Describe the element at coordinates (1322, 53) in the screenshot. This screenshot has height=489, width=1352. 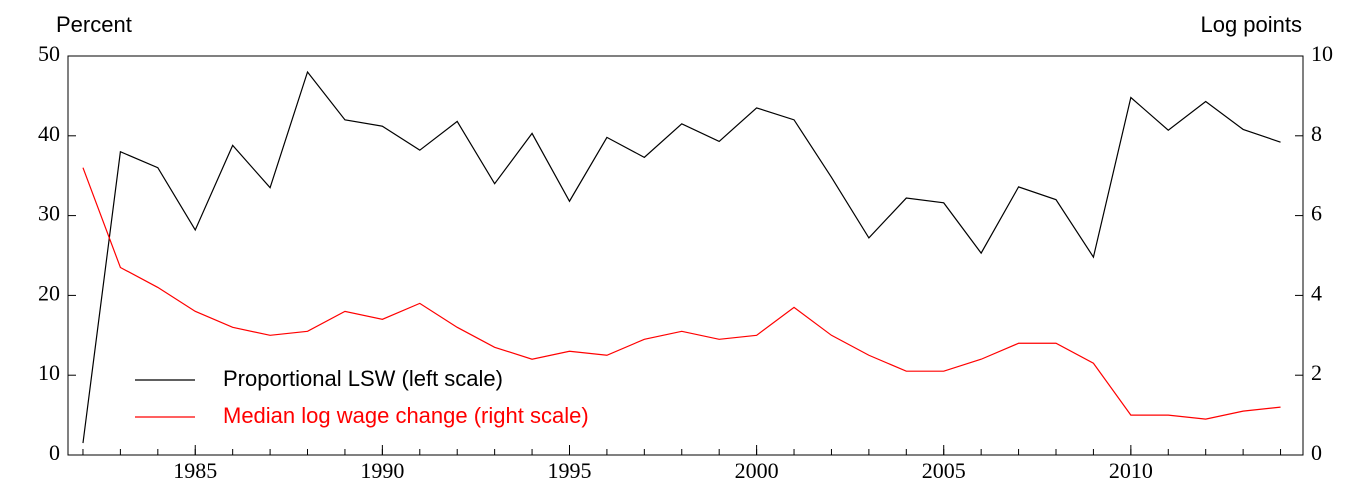
I see `y2-tick-label: 10` at that location.